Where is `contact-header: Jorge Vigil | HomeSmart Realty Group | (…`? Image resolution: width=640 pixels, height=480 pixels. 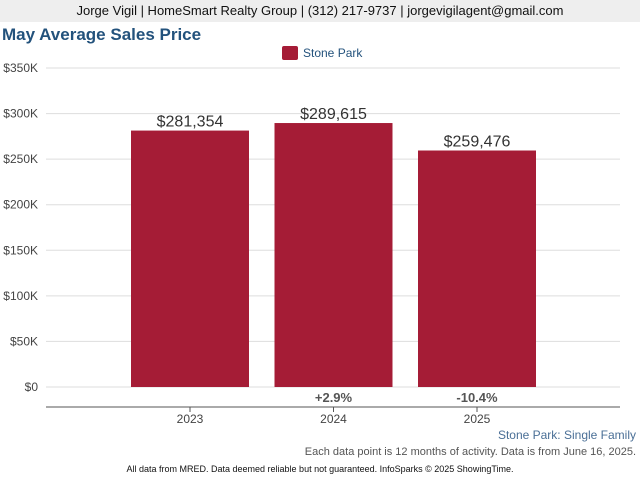
contact-header: Jorge Vigil | HomeSmart Realty Group | (… is located at coordinates (320, 11).